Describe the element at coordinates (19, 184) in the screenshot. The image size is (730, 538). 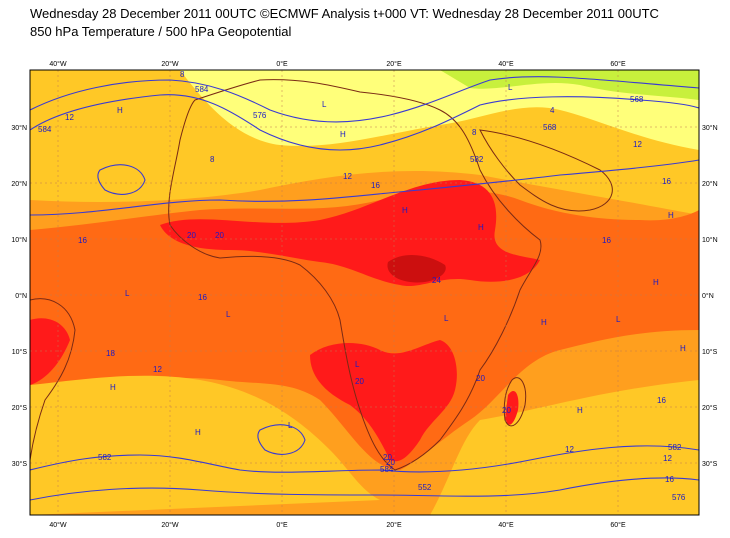
I see `lat-tick-left: 20°N` at that location.